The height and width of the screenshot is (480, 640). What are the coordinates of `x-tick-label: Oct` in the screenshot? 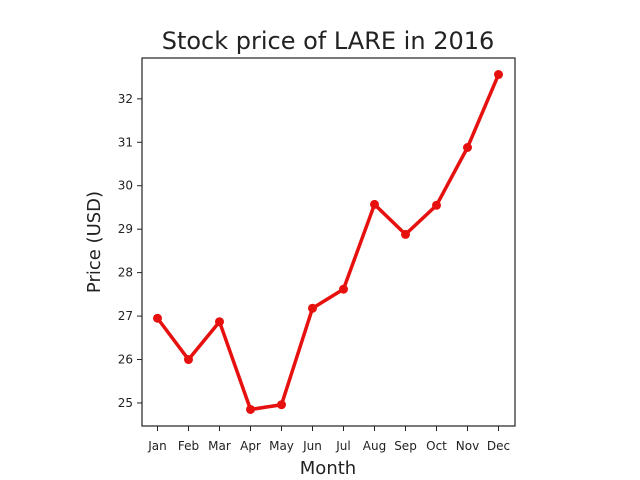 It's located at (436, 446).